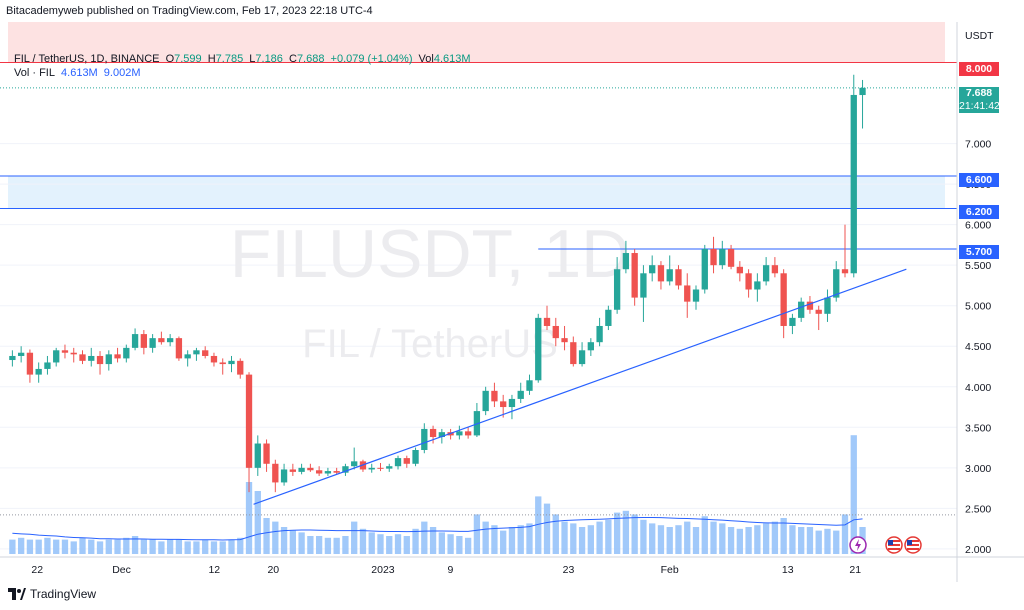 The width and height of the screenshot is (1024, 610). What do you see at coordinates (569, 570) in the screenshot?
I see `time-tick-label: 23` at bounding box center [569, 570].